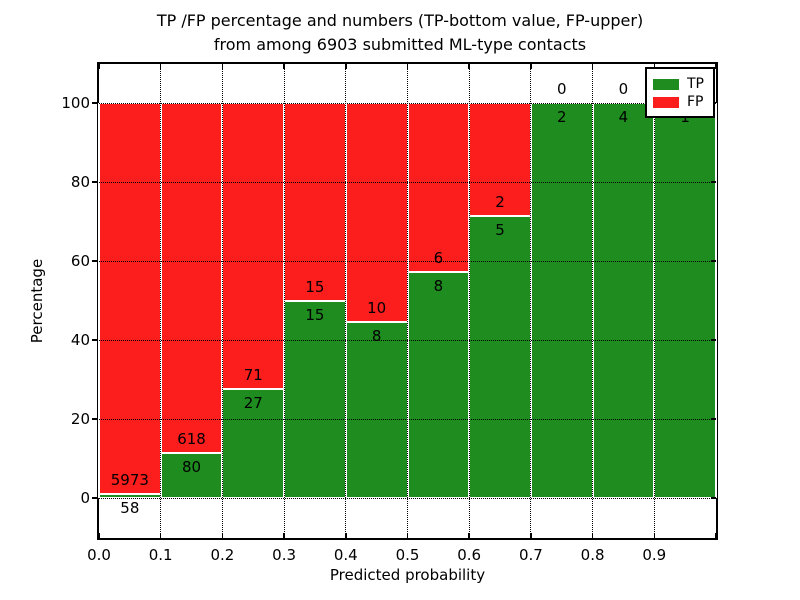 This screenshot has width=800, height=600. What do you see at coordinates (345, 555) in the screenshot?
I see `x-tick-label: 0.4` at bounding box center [345, 555].